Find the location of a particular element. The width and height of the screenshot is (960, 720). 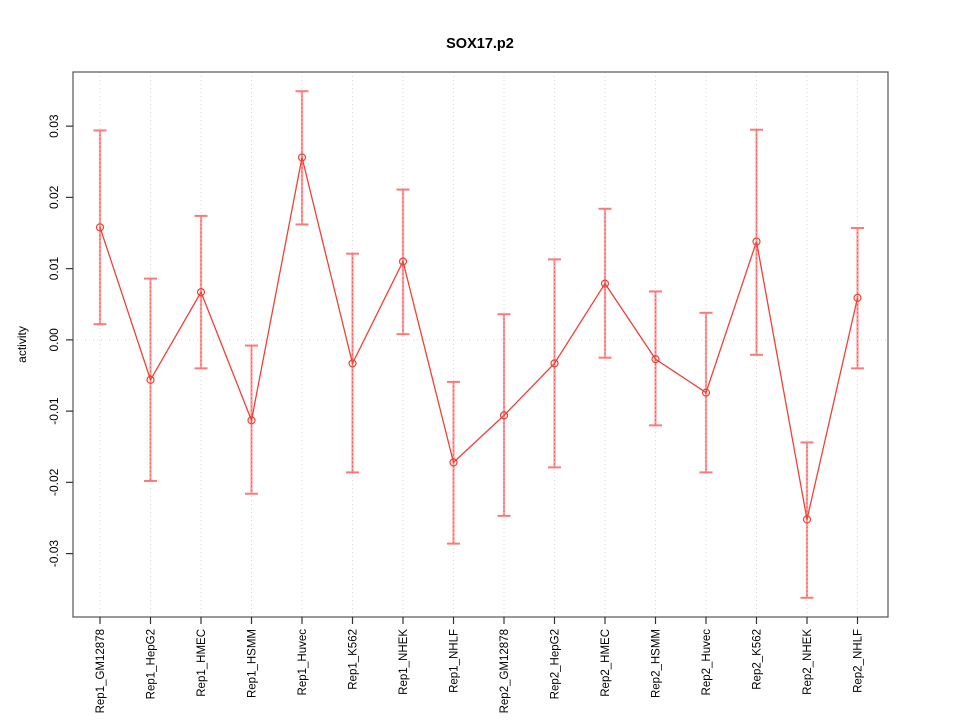

y-tick-label: -0.03 is located at coordinates (54, 554).